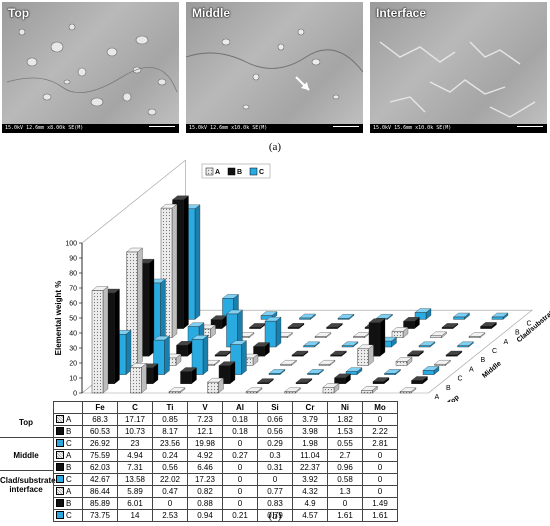 This screenshot has width=550, height=526. I want to click on sem-databar-text: 15.0kV 15.6mm x10.0k SE(M), so click(412, 128).